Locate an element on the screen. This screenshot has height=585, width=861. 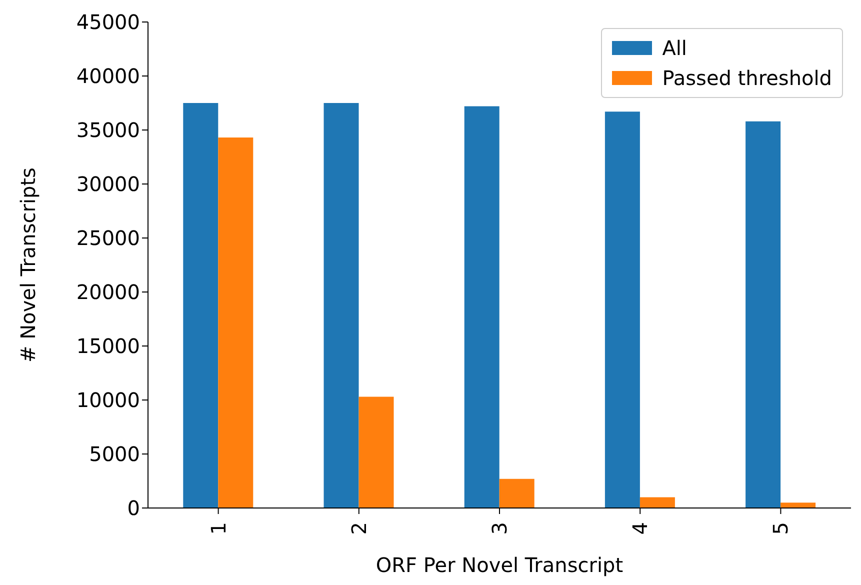
legend-label: Passed threshold is located at coordinates (747, 78).